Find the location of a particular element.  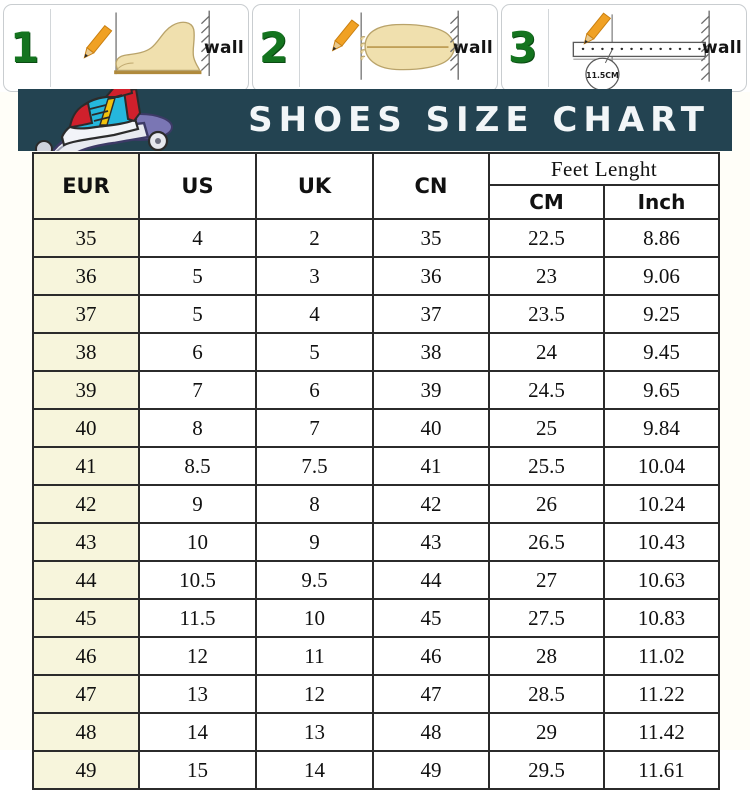

cell-cm: 23.5 is located at coordinates (546, 314).